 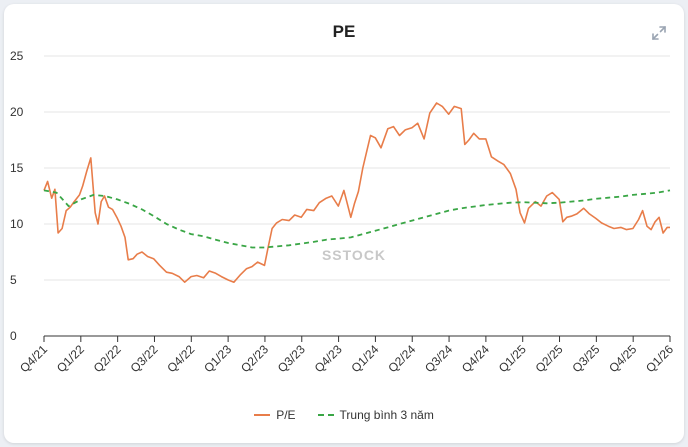 I want to click on chart-title: PE, so click(x=344, y=31).